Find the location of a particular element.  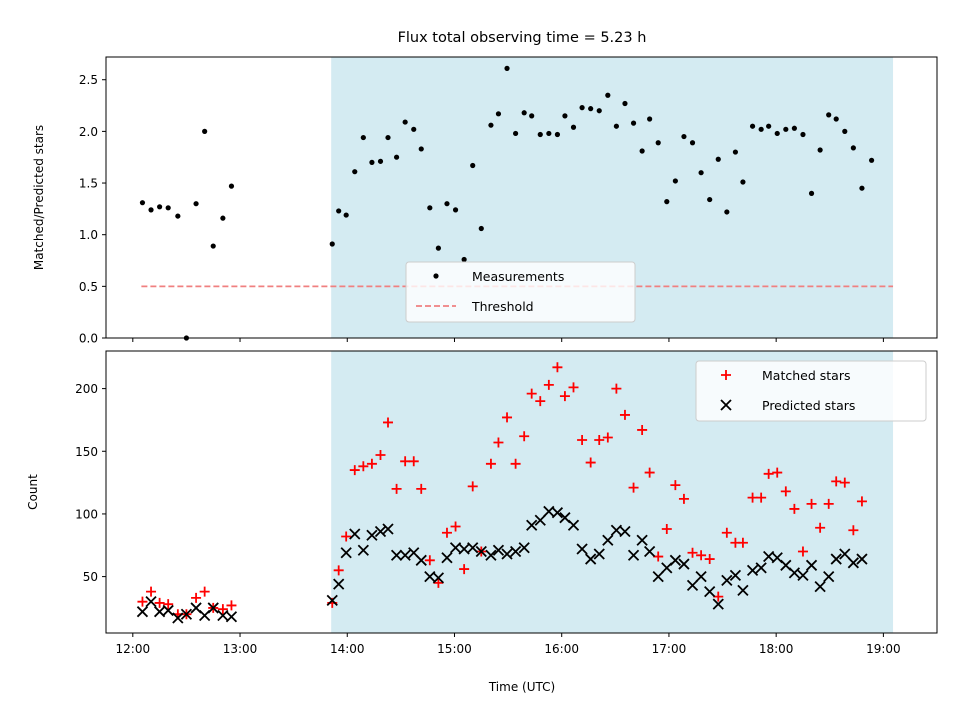

legend: Measurements Threshold is located at coordinates (520, 292).